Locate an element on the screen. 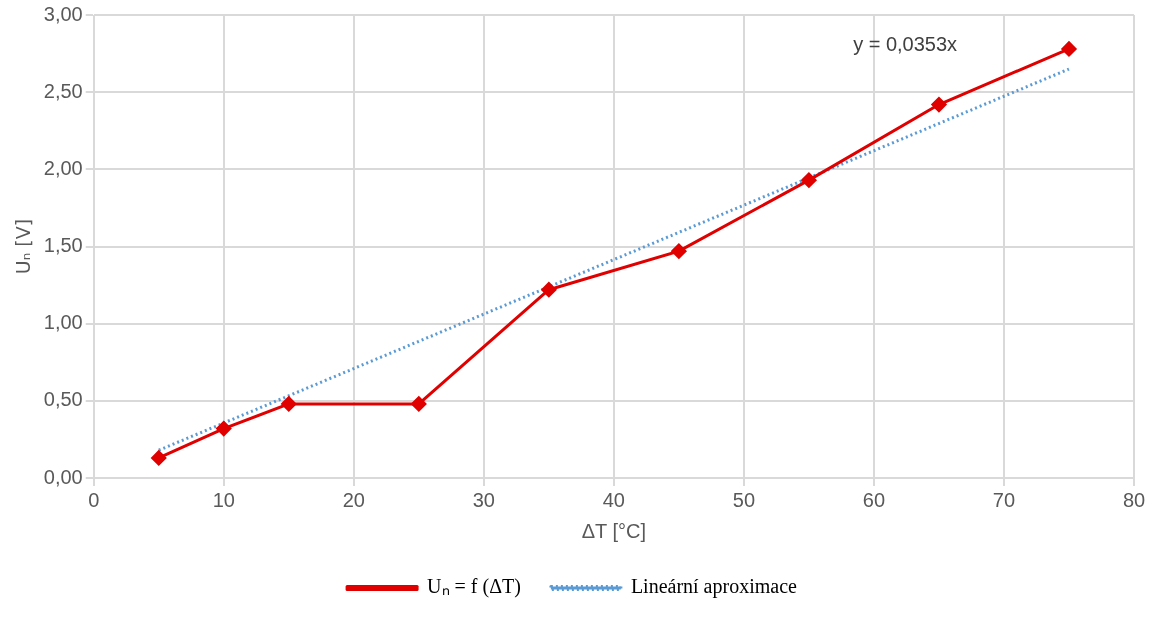  y-tick-label: 2,00 is located at coordinates (63, 167).